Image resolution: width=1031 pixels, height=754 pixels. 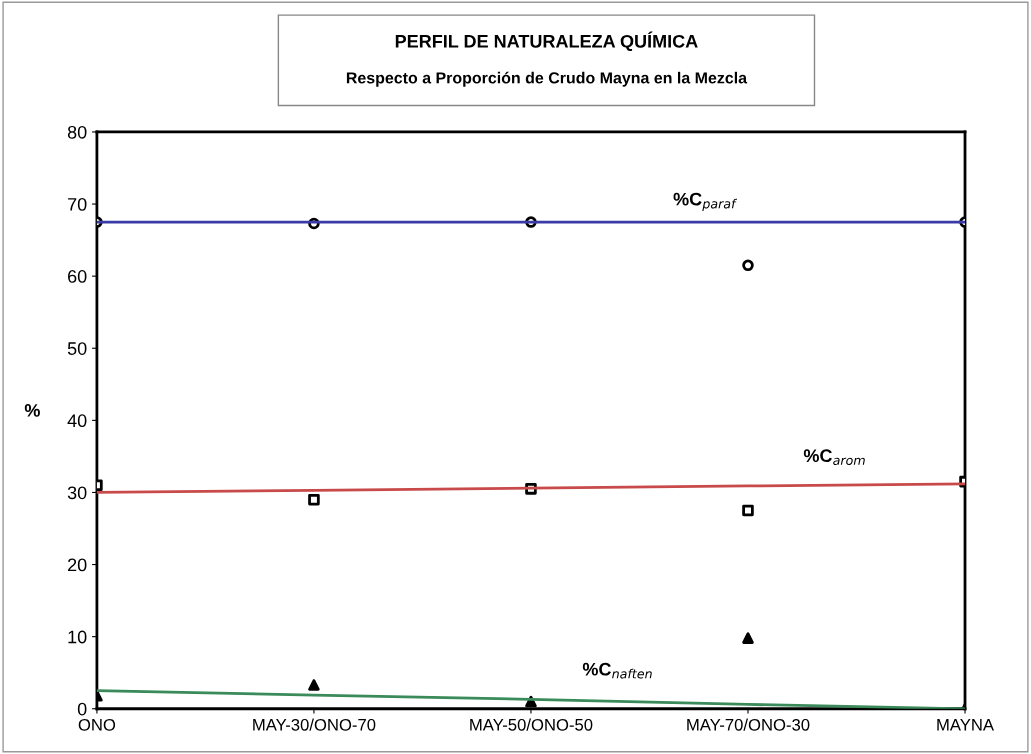 What do you see at coordinates (547, 79) in the screenshot?
I see `chart-subtitle: Respecto a Proporción de Crudo Mayna en la Mezcla` at bounding box center [547, 79].